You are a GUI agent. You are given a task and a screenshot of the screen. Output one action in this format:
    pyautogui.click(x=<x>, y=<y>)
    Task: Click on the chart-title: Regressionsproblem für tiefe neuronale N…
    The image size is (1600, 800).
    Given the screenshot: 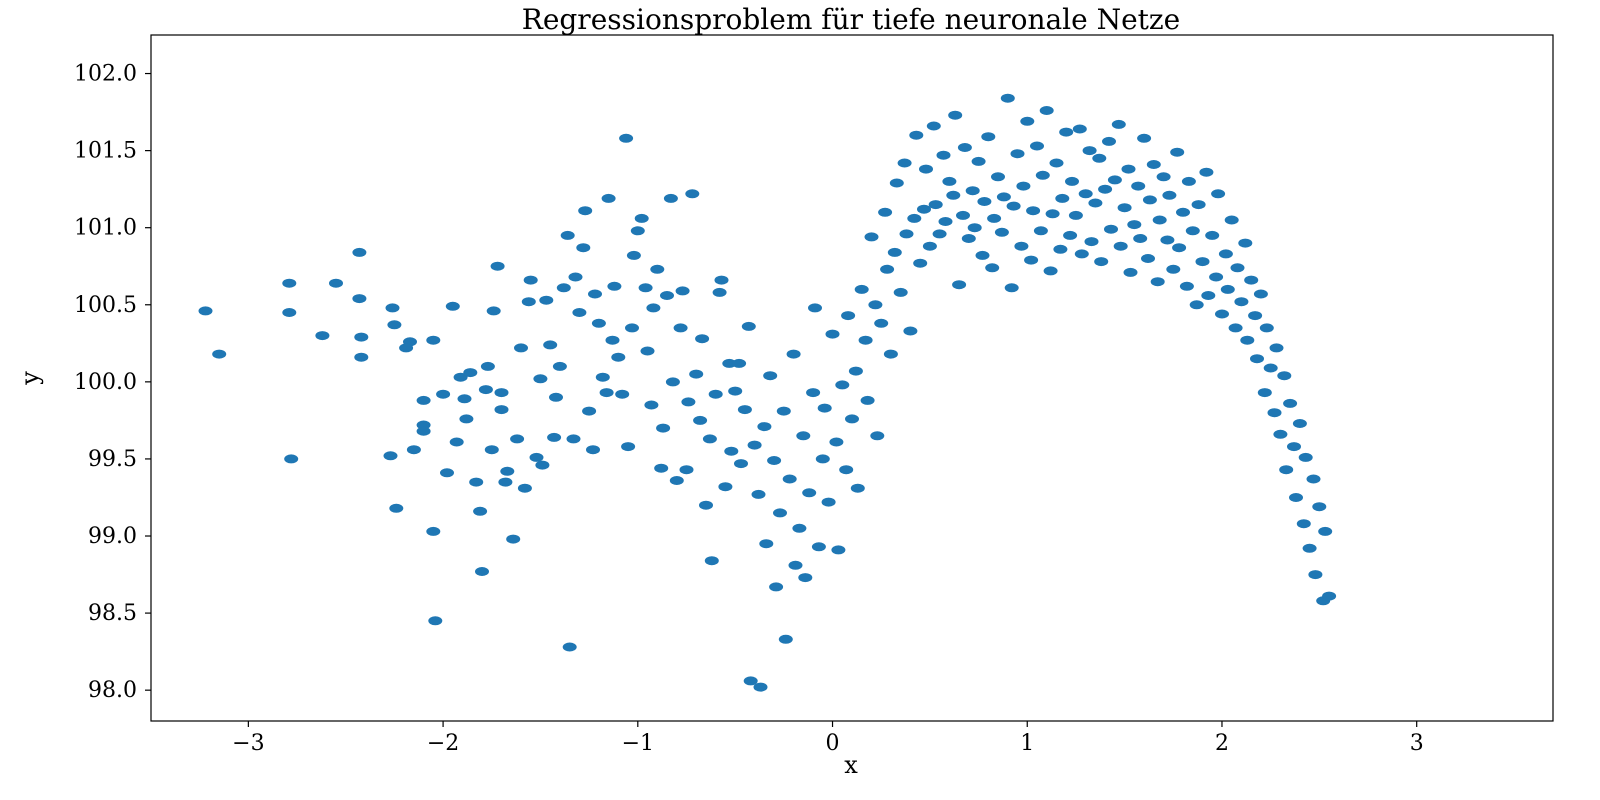 What is the action you would take?
    pyautogui.click(x=851, y=19)
    